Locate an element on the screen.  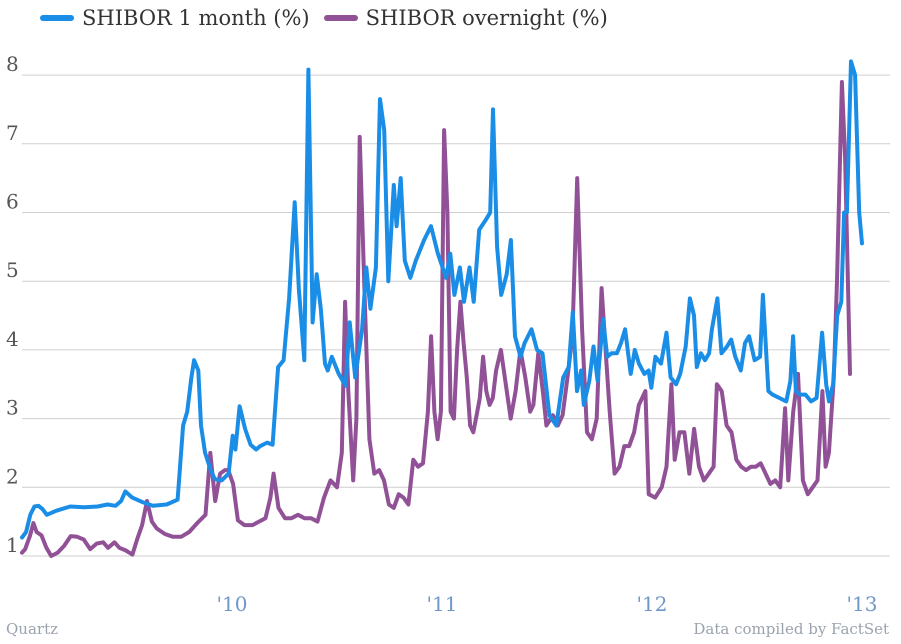
x-tick-label: '10 is located at coordinates (232, 604).